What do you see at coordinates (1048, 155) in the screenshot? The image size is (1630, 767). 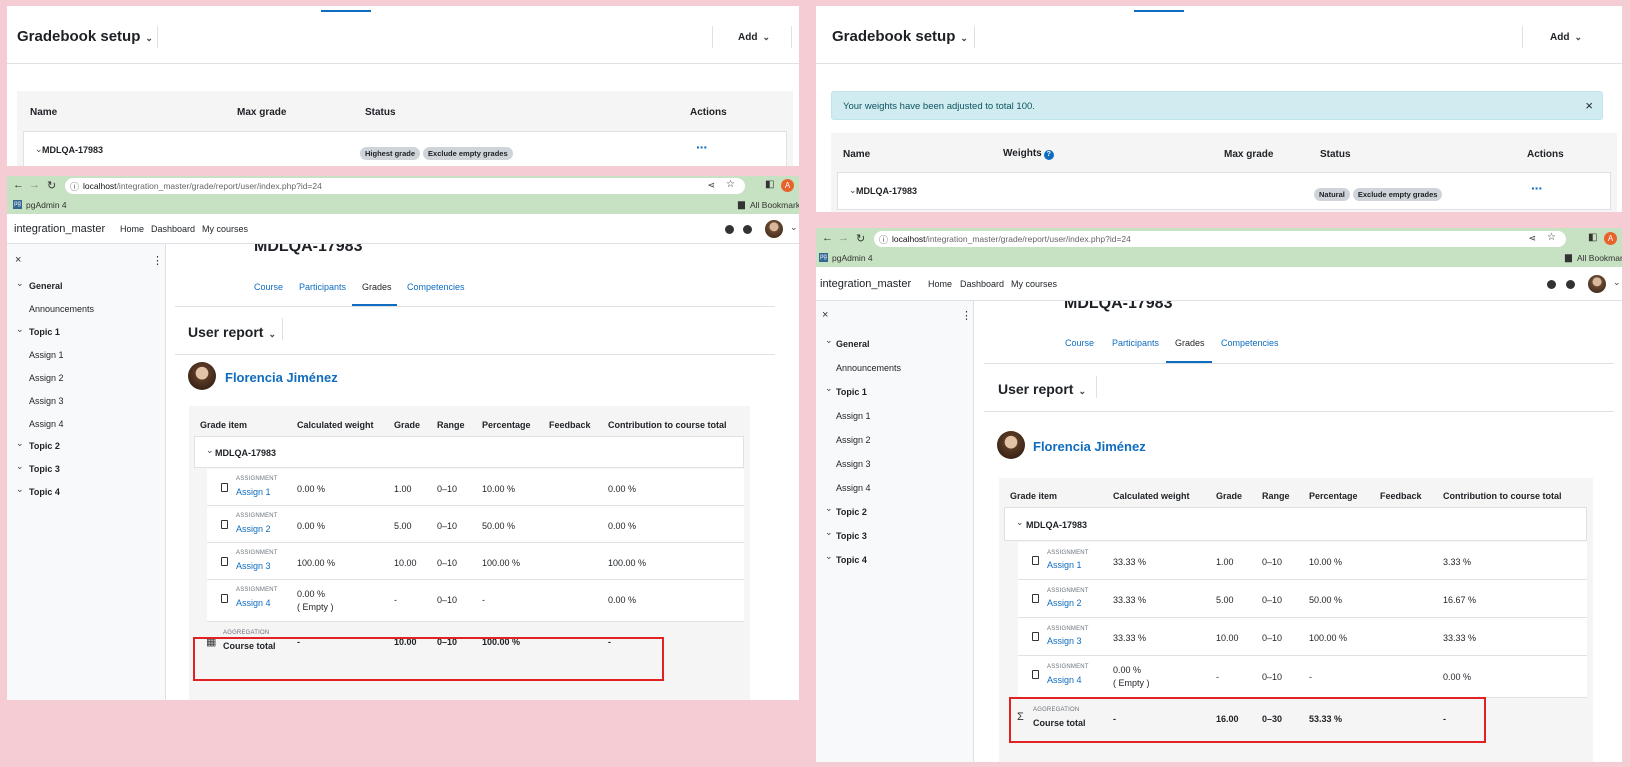 I see `help-icon: ?` at bounding box center [1048, 155].